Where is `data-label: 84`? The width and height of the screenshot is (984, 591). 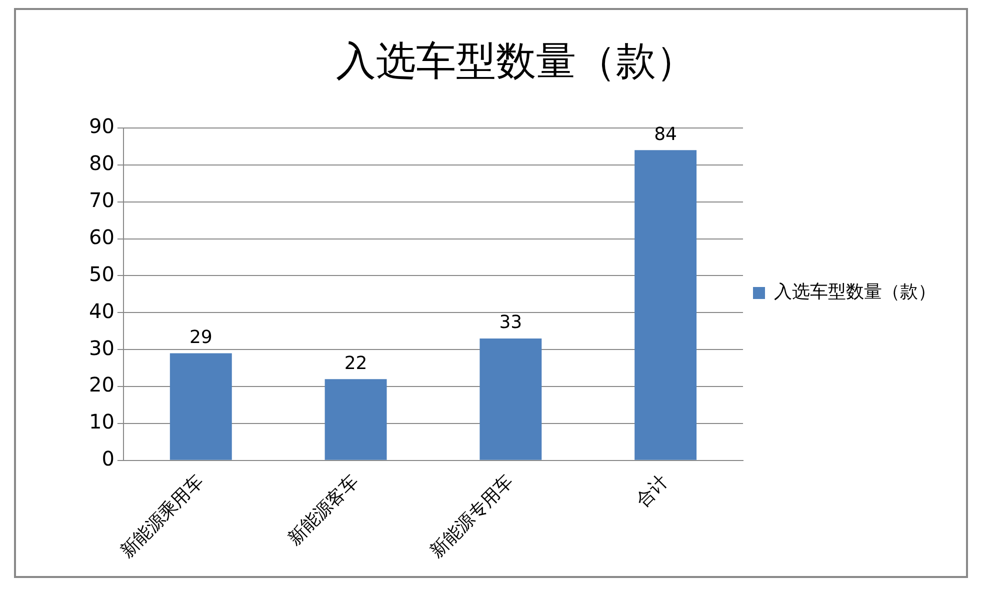
data-label: 84 is located at coordinates (666, 134).